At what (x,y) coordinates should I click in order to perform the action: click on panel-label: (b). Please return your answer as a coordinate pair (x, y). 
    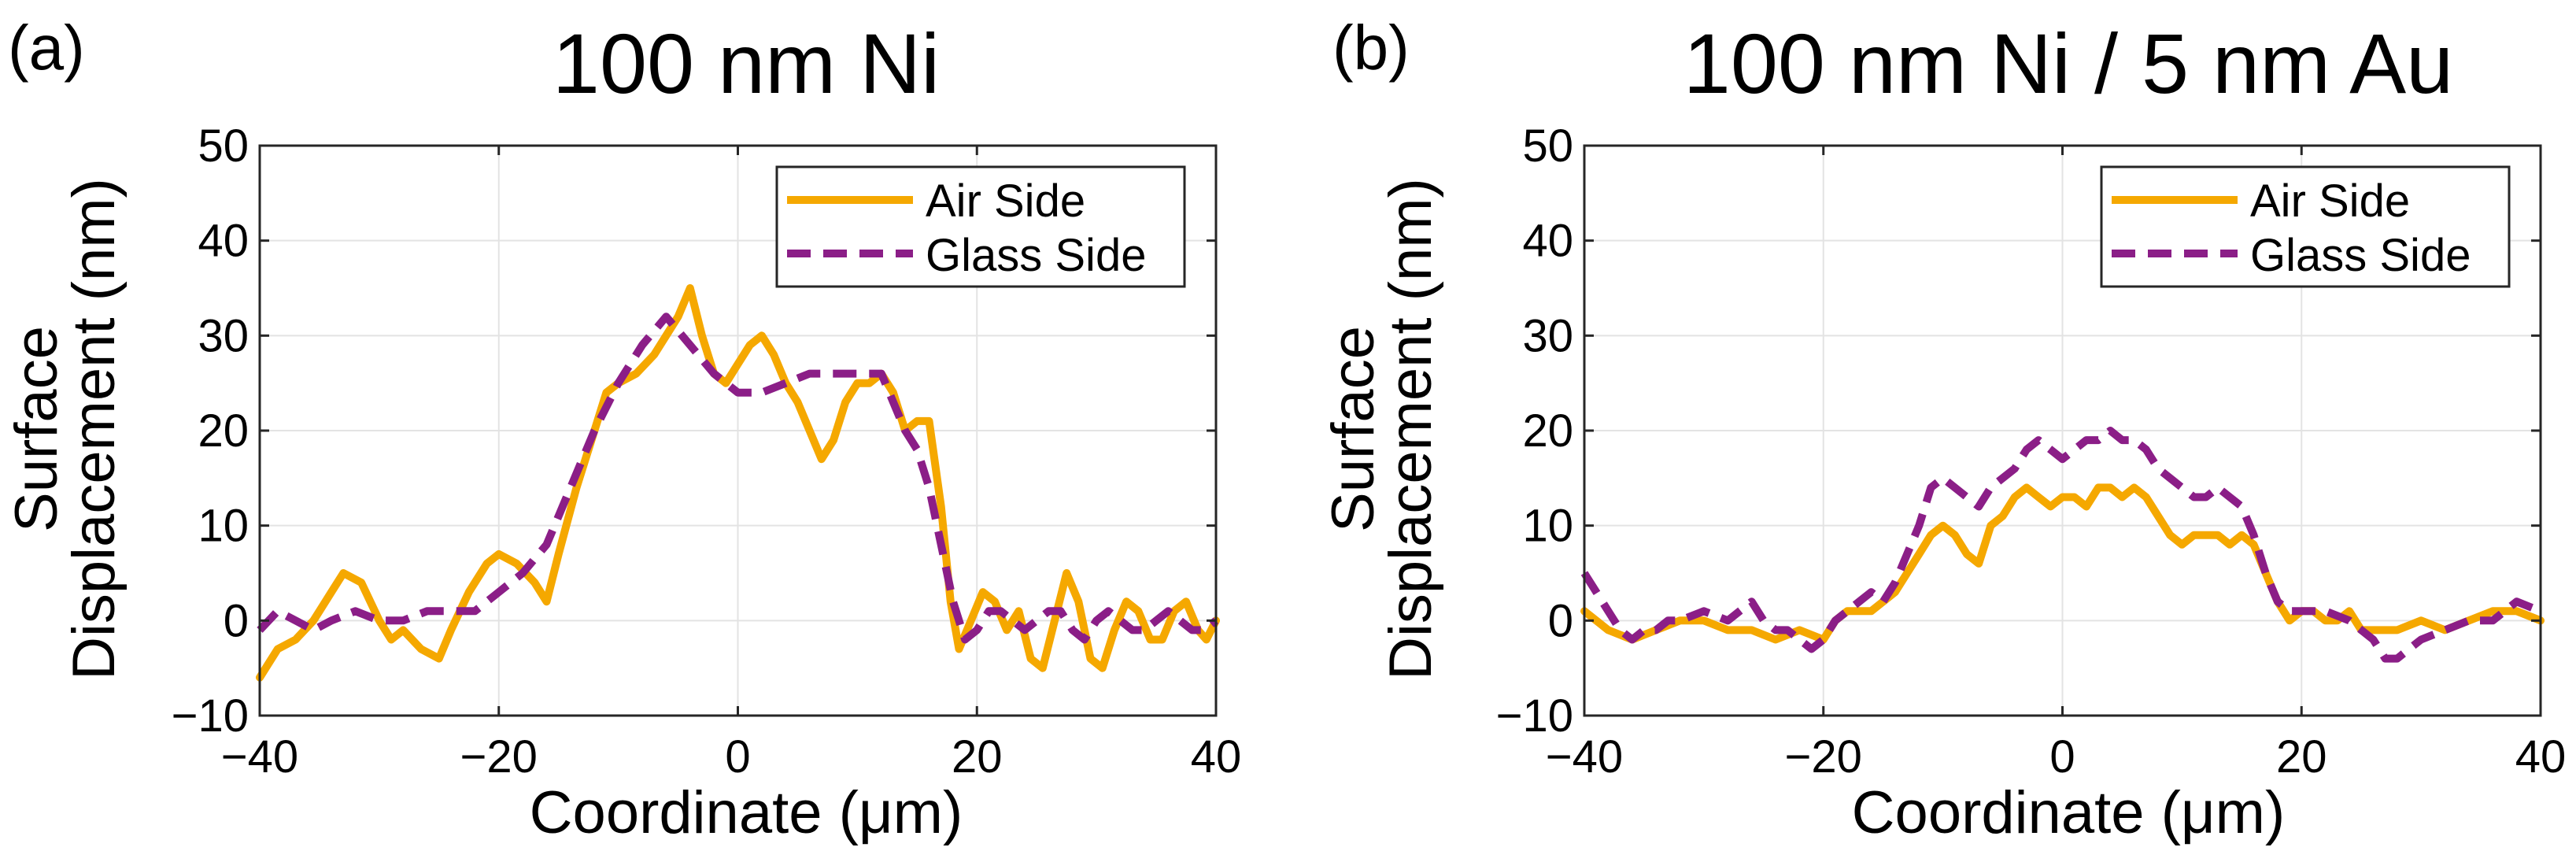
    Looking at the image, I should click on (1371, 48).